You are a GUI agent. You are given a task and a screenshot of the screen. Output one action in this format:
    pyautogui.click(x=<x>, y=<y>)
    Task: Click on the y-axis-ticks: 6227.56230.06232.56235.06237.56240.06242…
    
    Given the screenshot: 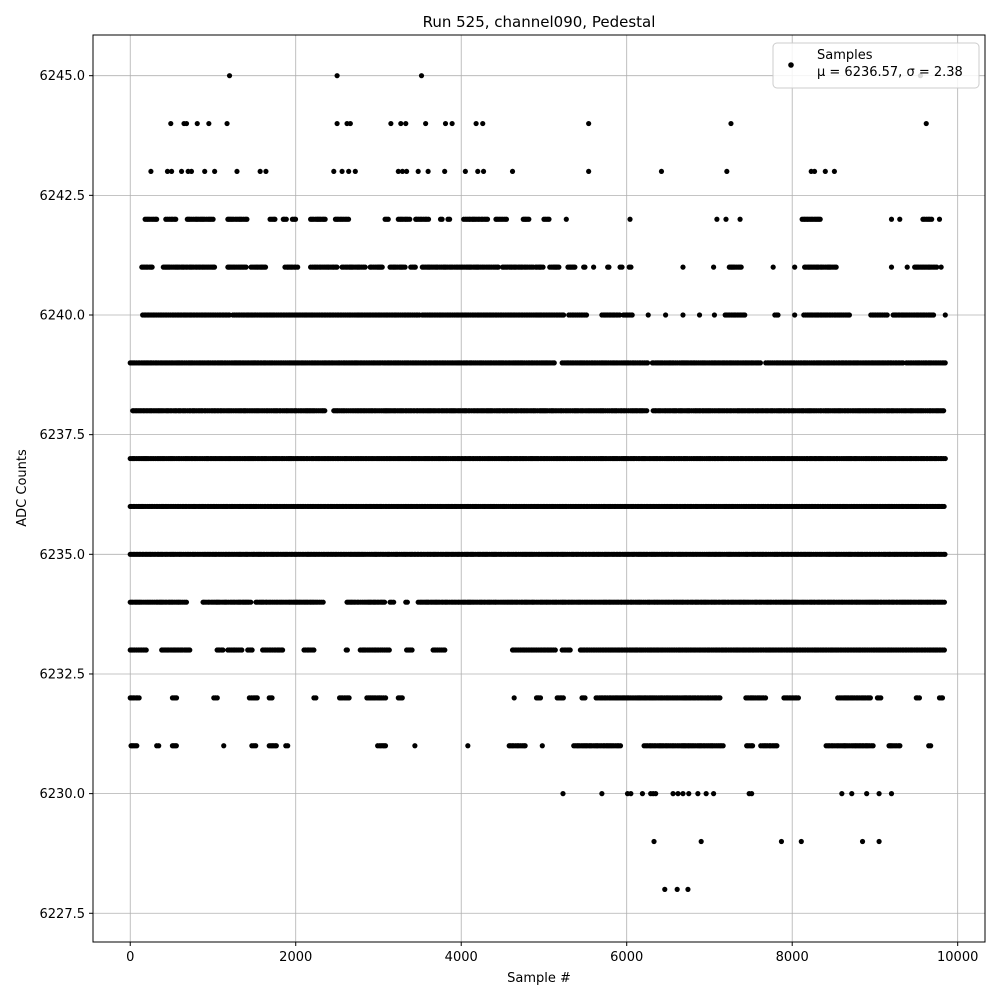 What is the action you would take?
    pyautogui.click(x=66, y=495)
    